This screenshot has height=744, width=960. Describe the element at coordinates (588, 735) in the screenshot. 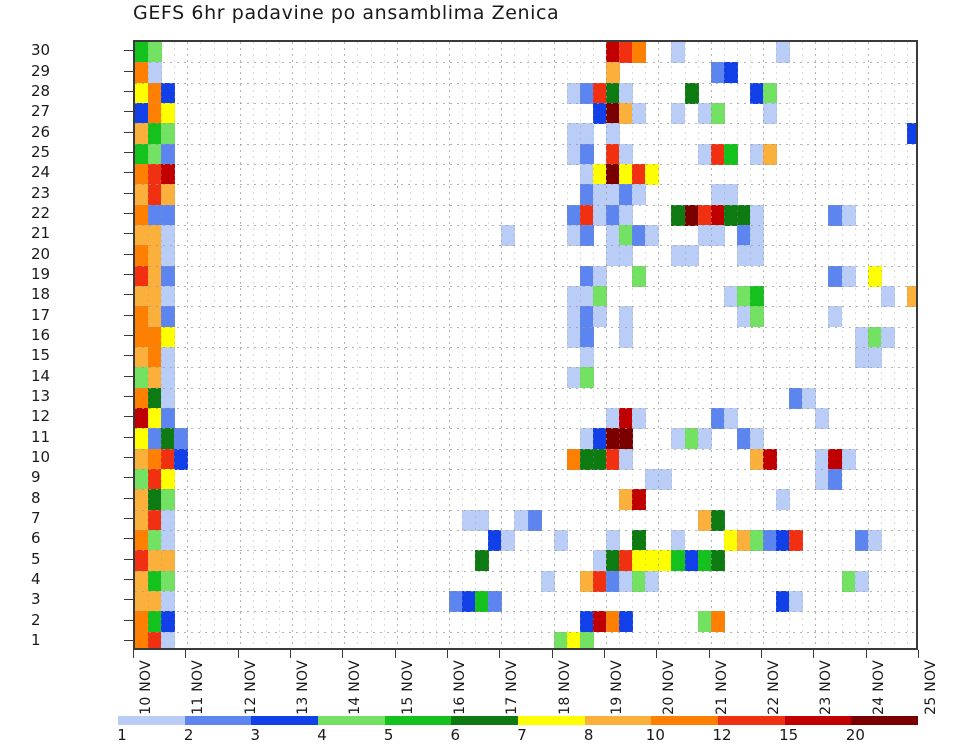

I see `colorbar-tick-label: 8` at that location.